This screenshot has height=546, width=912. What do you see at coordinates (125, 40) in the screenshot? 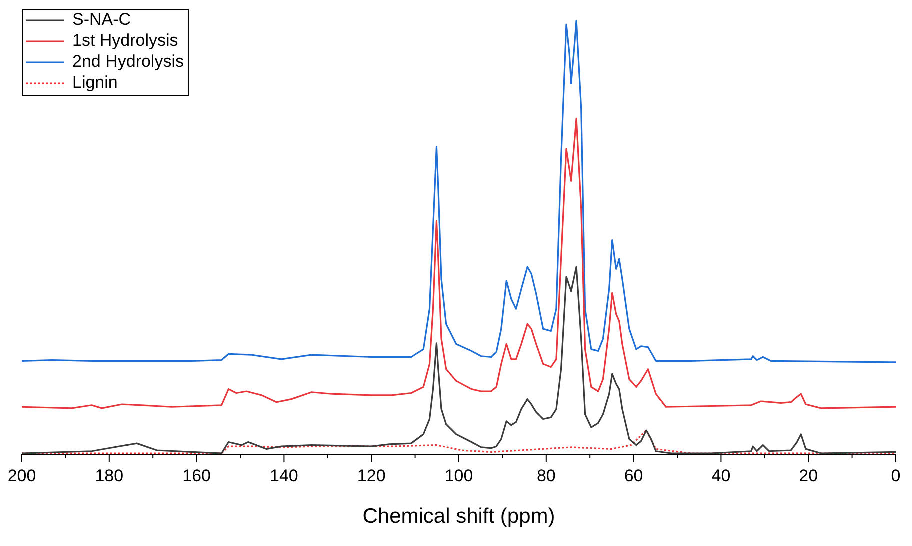
I see `legend-label: 1st Hydrolysis` at bounding box center [125, 40].